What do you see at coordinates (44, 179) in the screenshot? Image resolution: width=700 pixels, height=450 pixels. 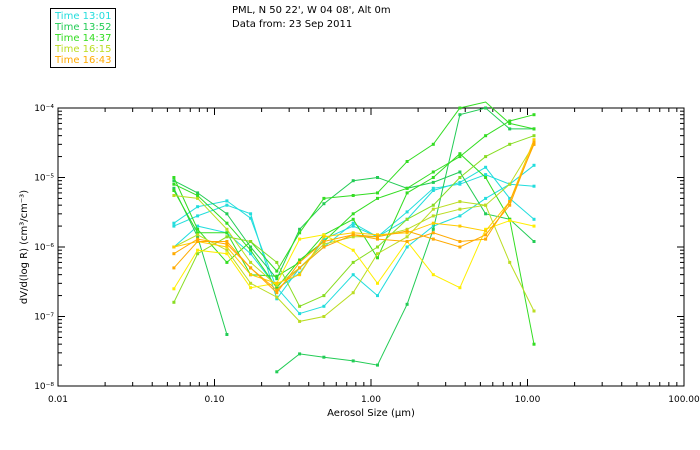 I see `y-tick-label: 10⁻⁵` at bounding box center [44, 179].